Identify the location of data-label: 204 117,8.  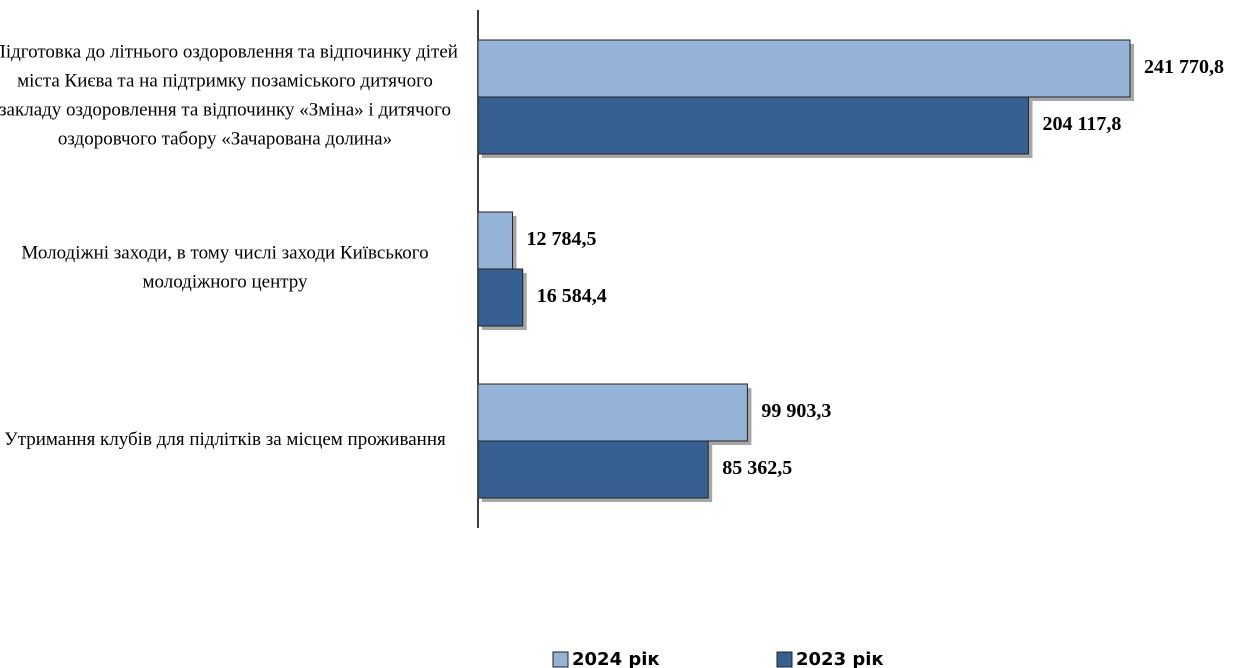
(1081, 124).